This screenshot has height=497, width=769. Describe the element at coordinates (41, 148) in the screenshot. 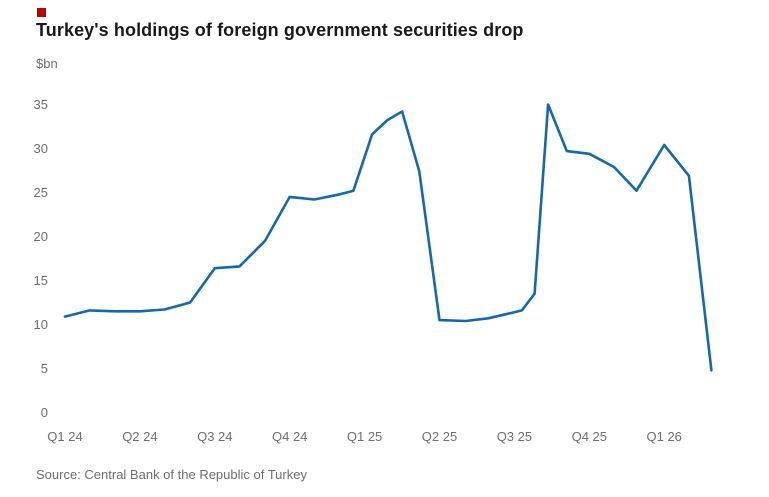

I see `y-tick-label: 30` at that location.